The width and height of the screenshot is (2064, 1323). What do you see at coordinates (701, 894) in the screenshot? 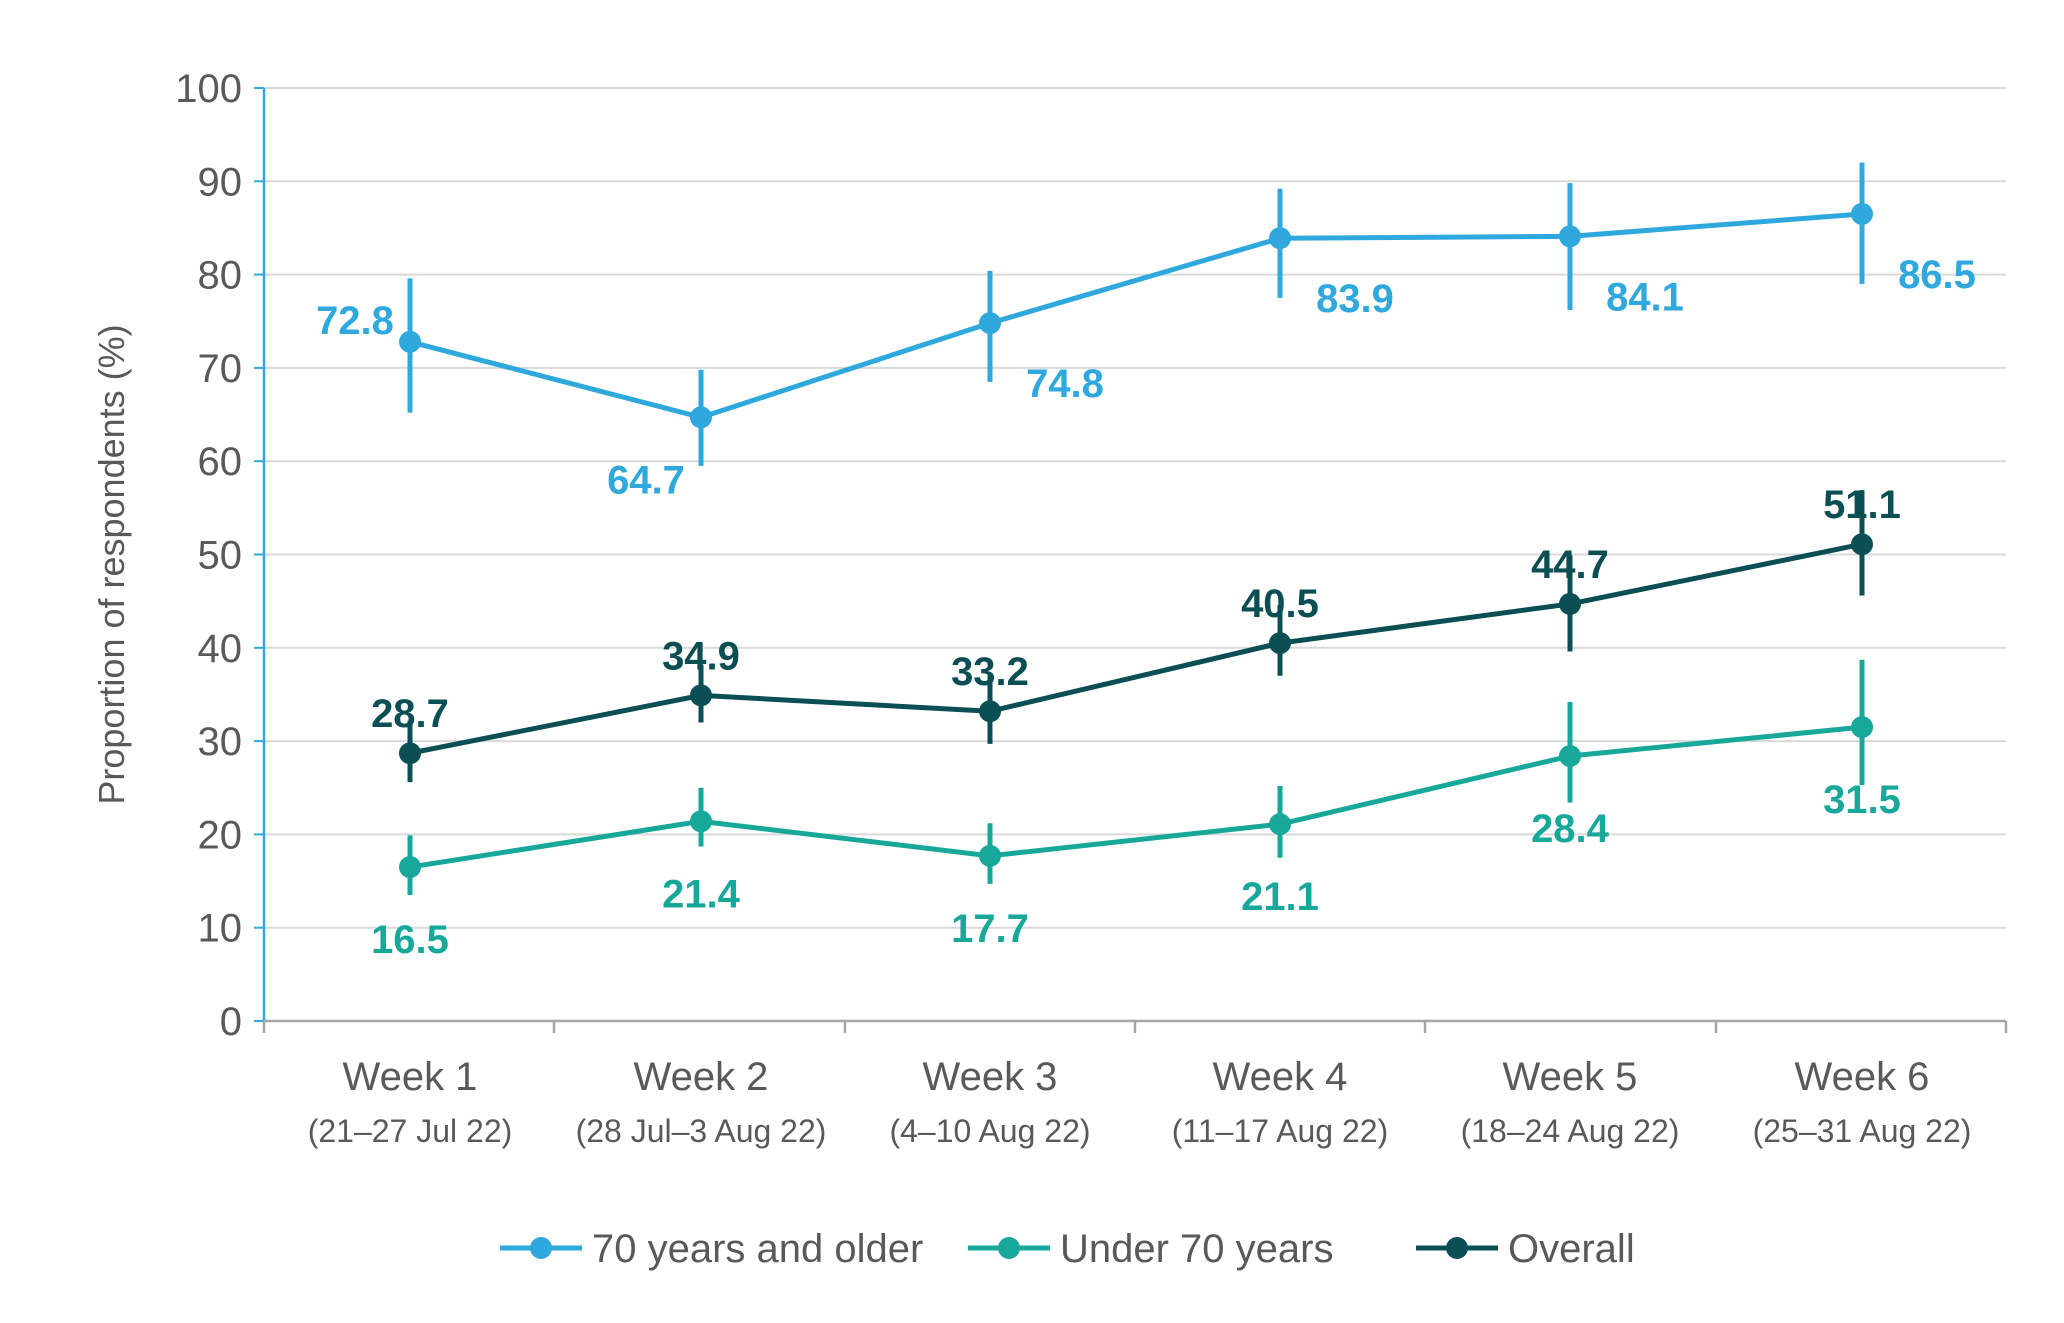
I see `data-label: 21.4` at bounding box center [701, 894].